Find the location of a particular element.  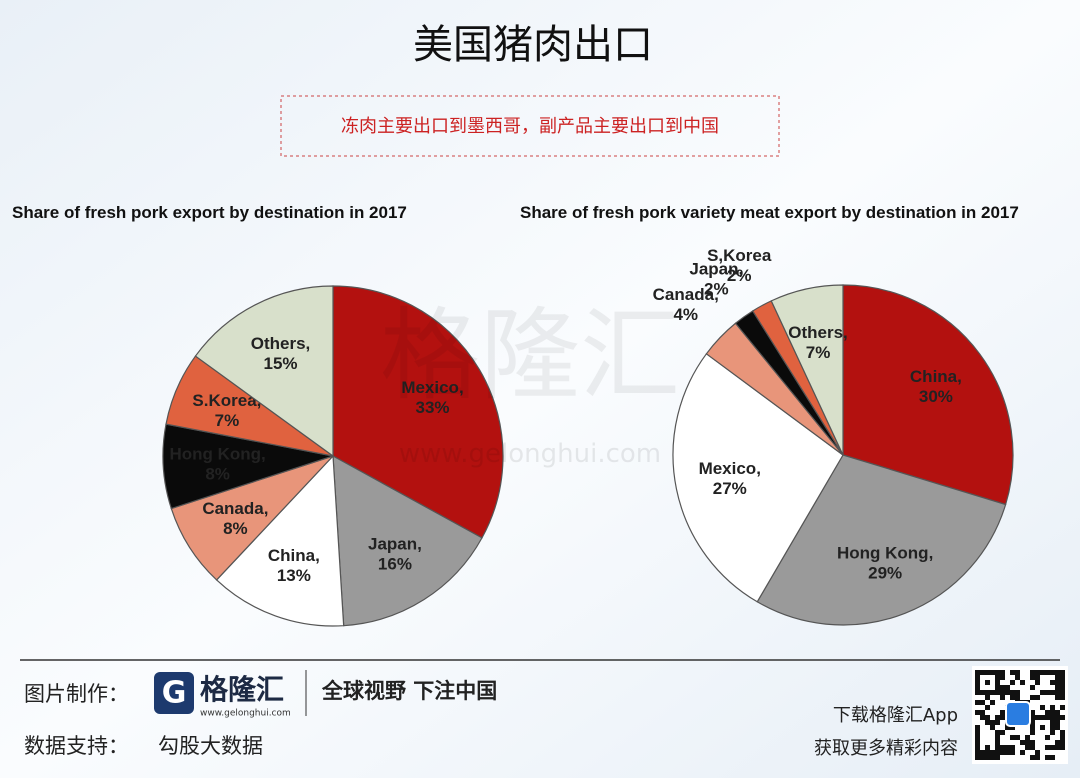

value-label: 30% is located at coordinates (936, 396).